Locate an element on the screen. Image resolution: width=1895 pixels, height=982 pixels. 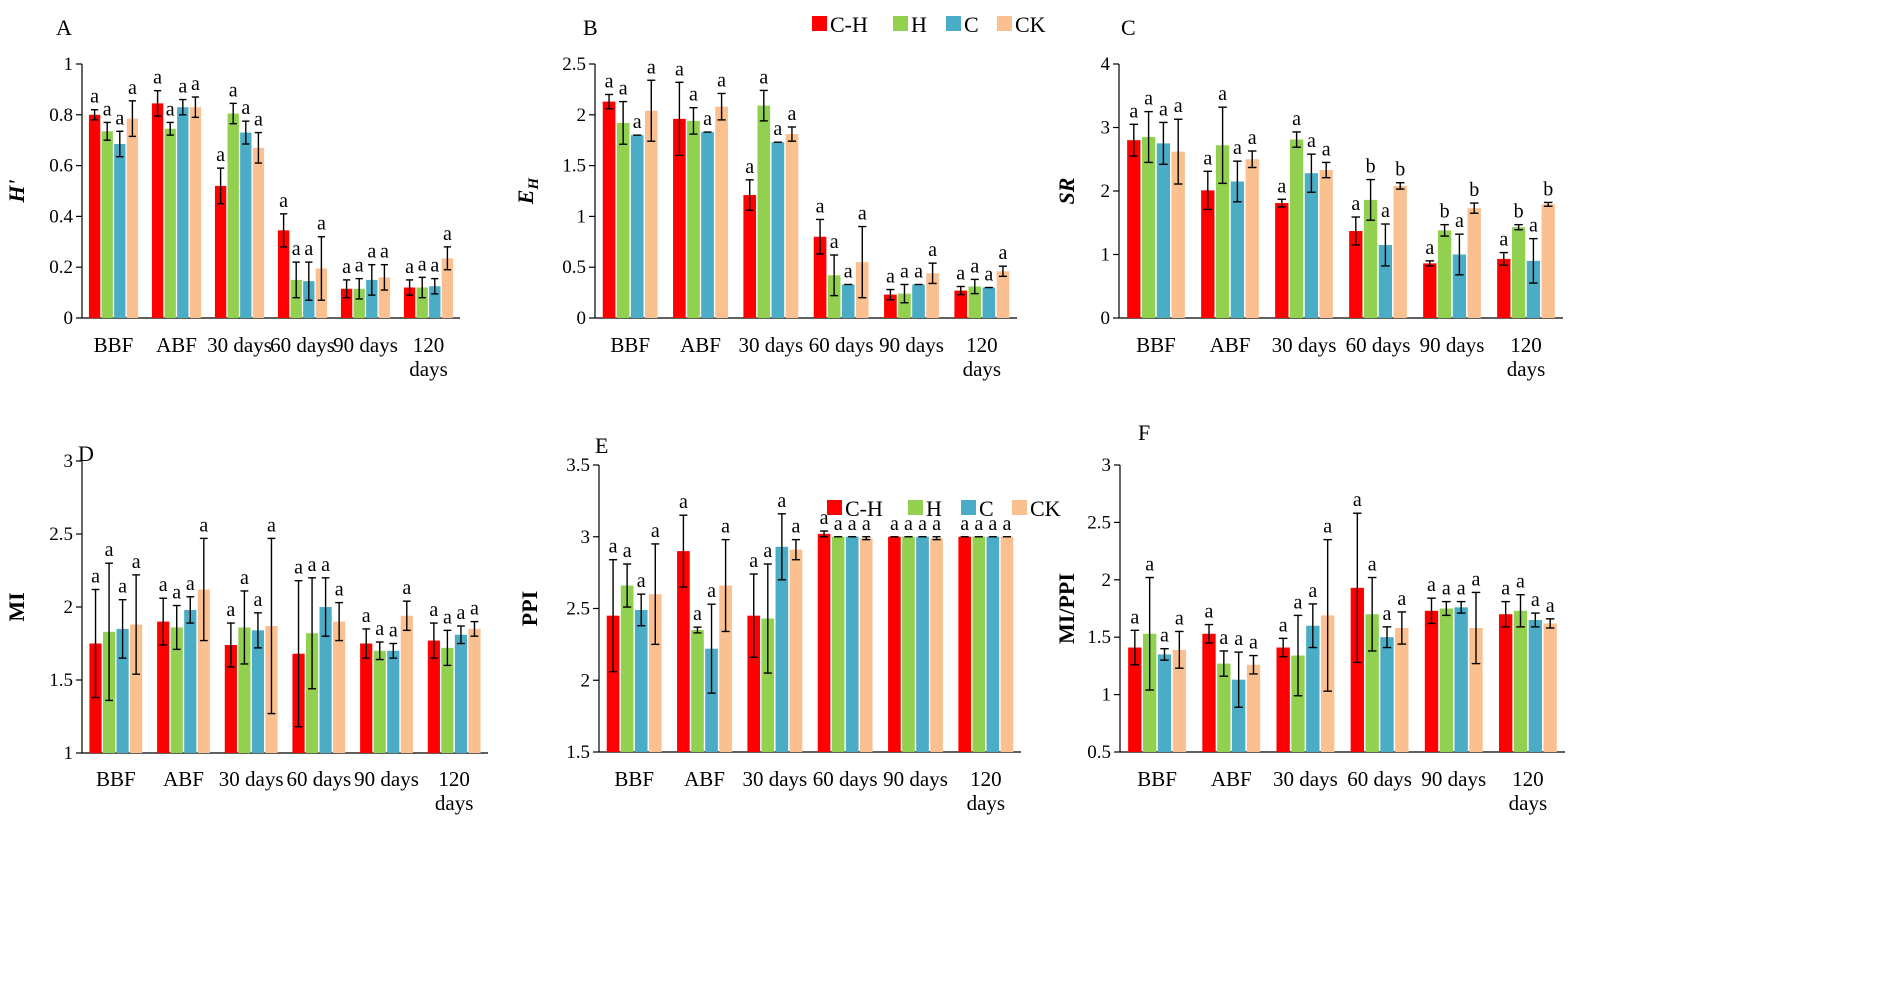
y-axis-label: MI/PPI is located at coordinates (1066, 608).